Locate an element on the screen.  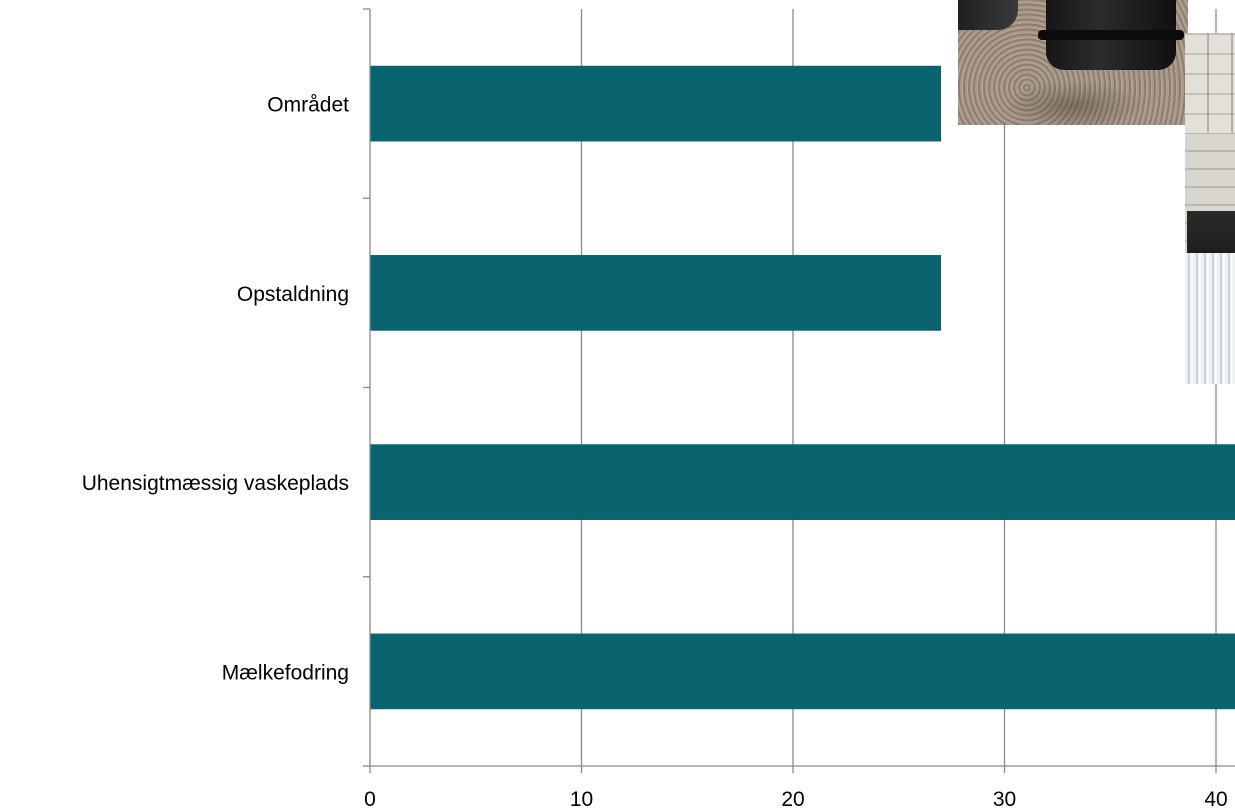
tick-labels: 0 10 20 30 40 is located at coordinates (796, 799).